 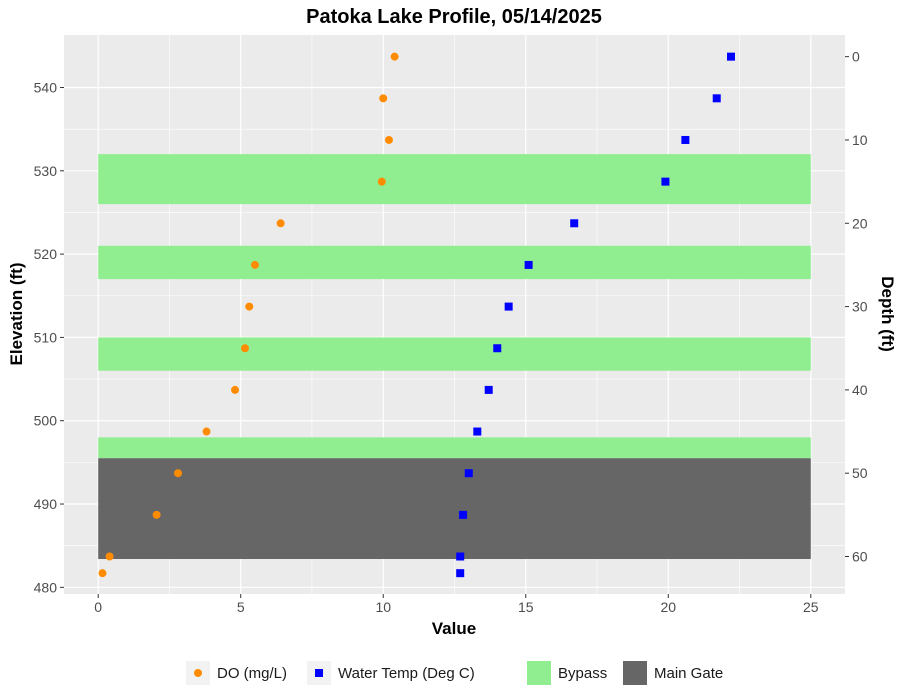 I want to click on depth-tick-label: 60, so click(x=860, y=557).